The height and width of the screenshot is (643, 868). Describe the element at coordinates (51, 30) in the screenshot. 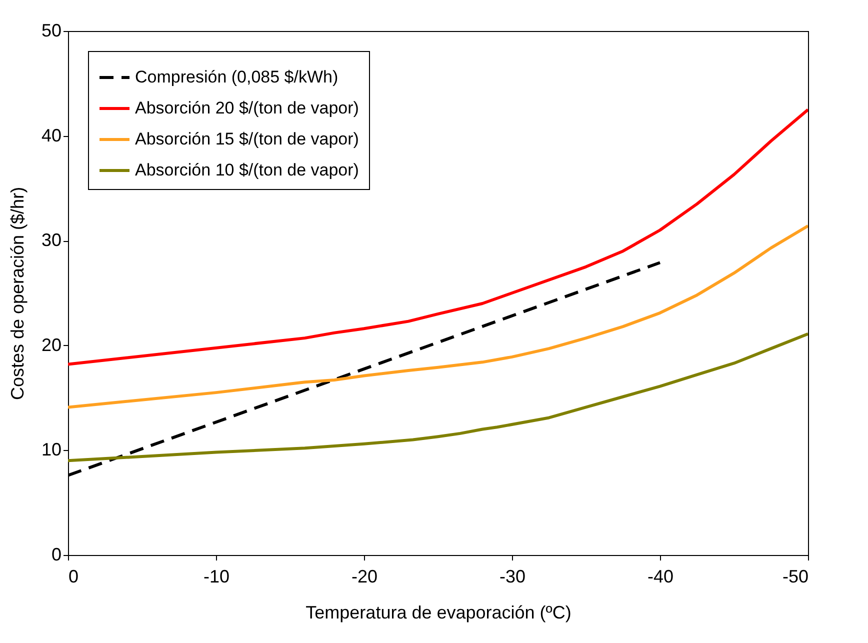

I see `y-tick-label: 50` at that location.